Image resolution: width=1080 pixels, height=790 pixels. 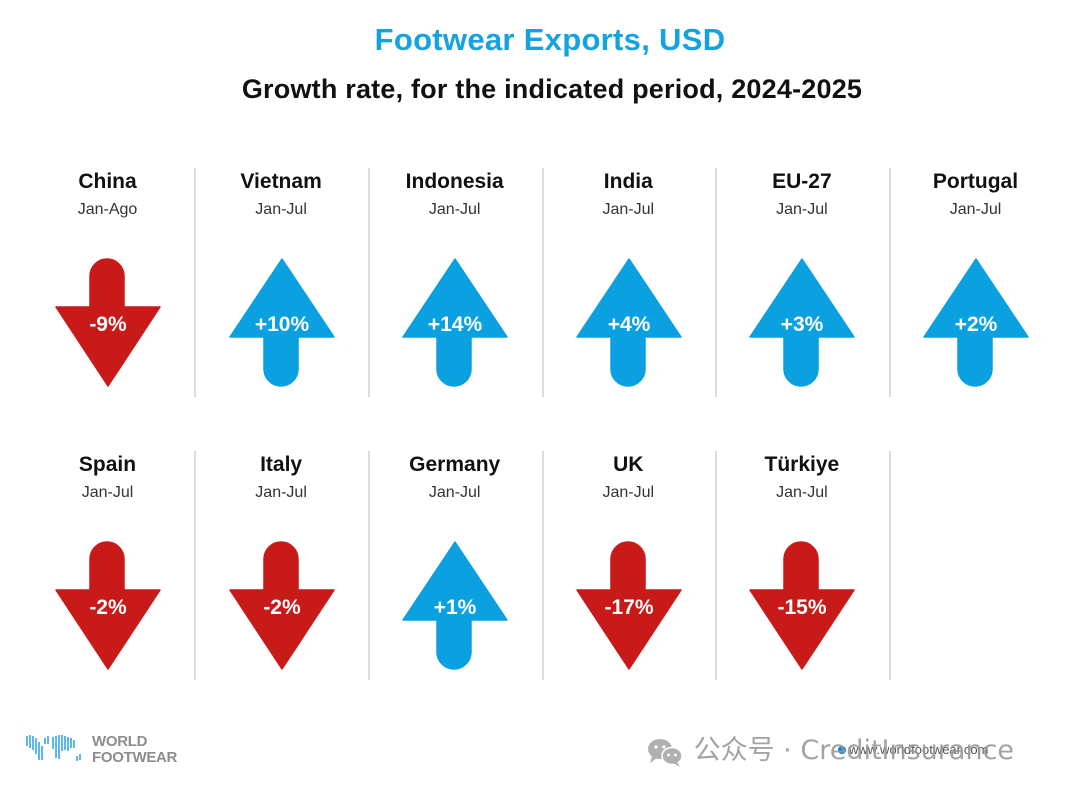 I want to click on growth-value-label: -17%, so click(x=628, y=607).